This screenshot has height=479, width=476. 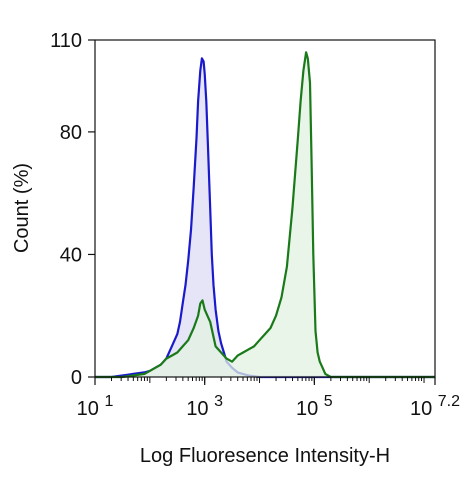 I want to click on x-tick-label: 10 5, so click(x=314, y=406).